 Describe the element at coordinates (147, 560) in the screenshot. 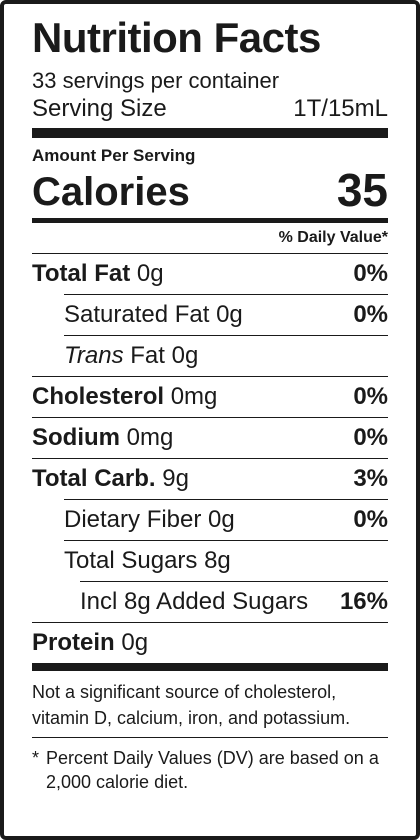

I see `nutrient-label: Total Sugars 8g` at that location.